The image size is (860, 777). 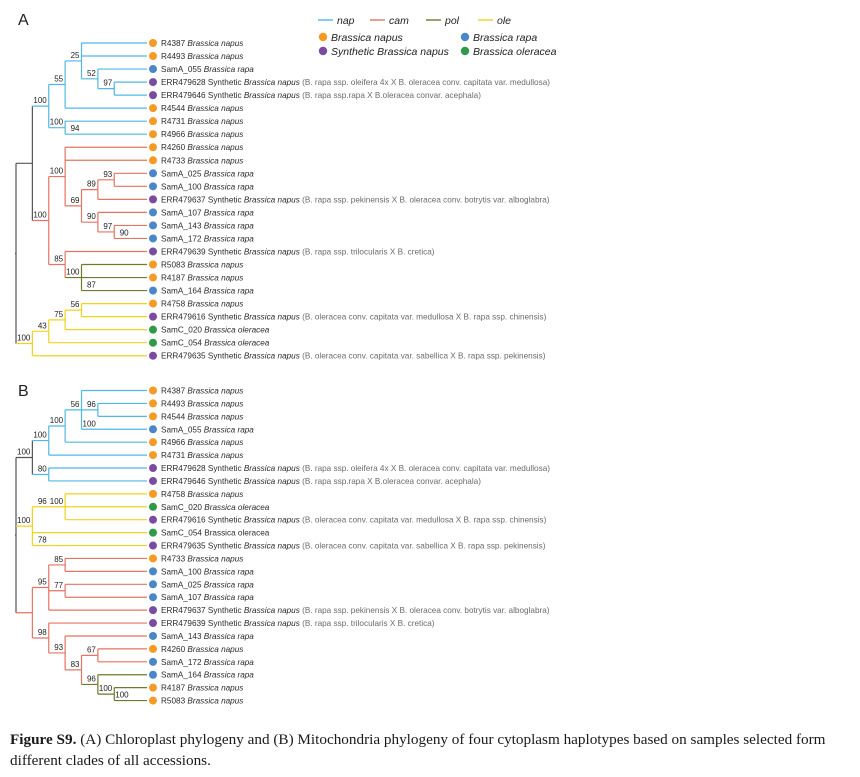 I want to click on leaf-label: SamA_025 Brassica rapa, so click(x=207, y=173).